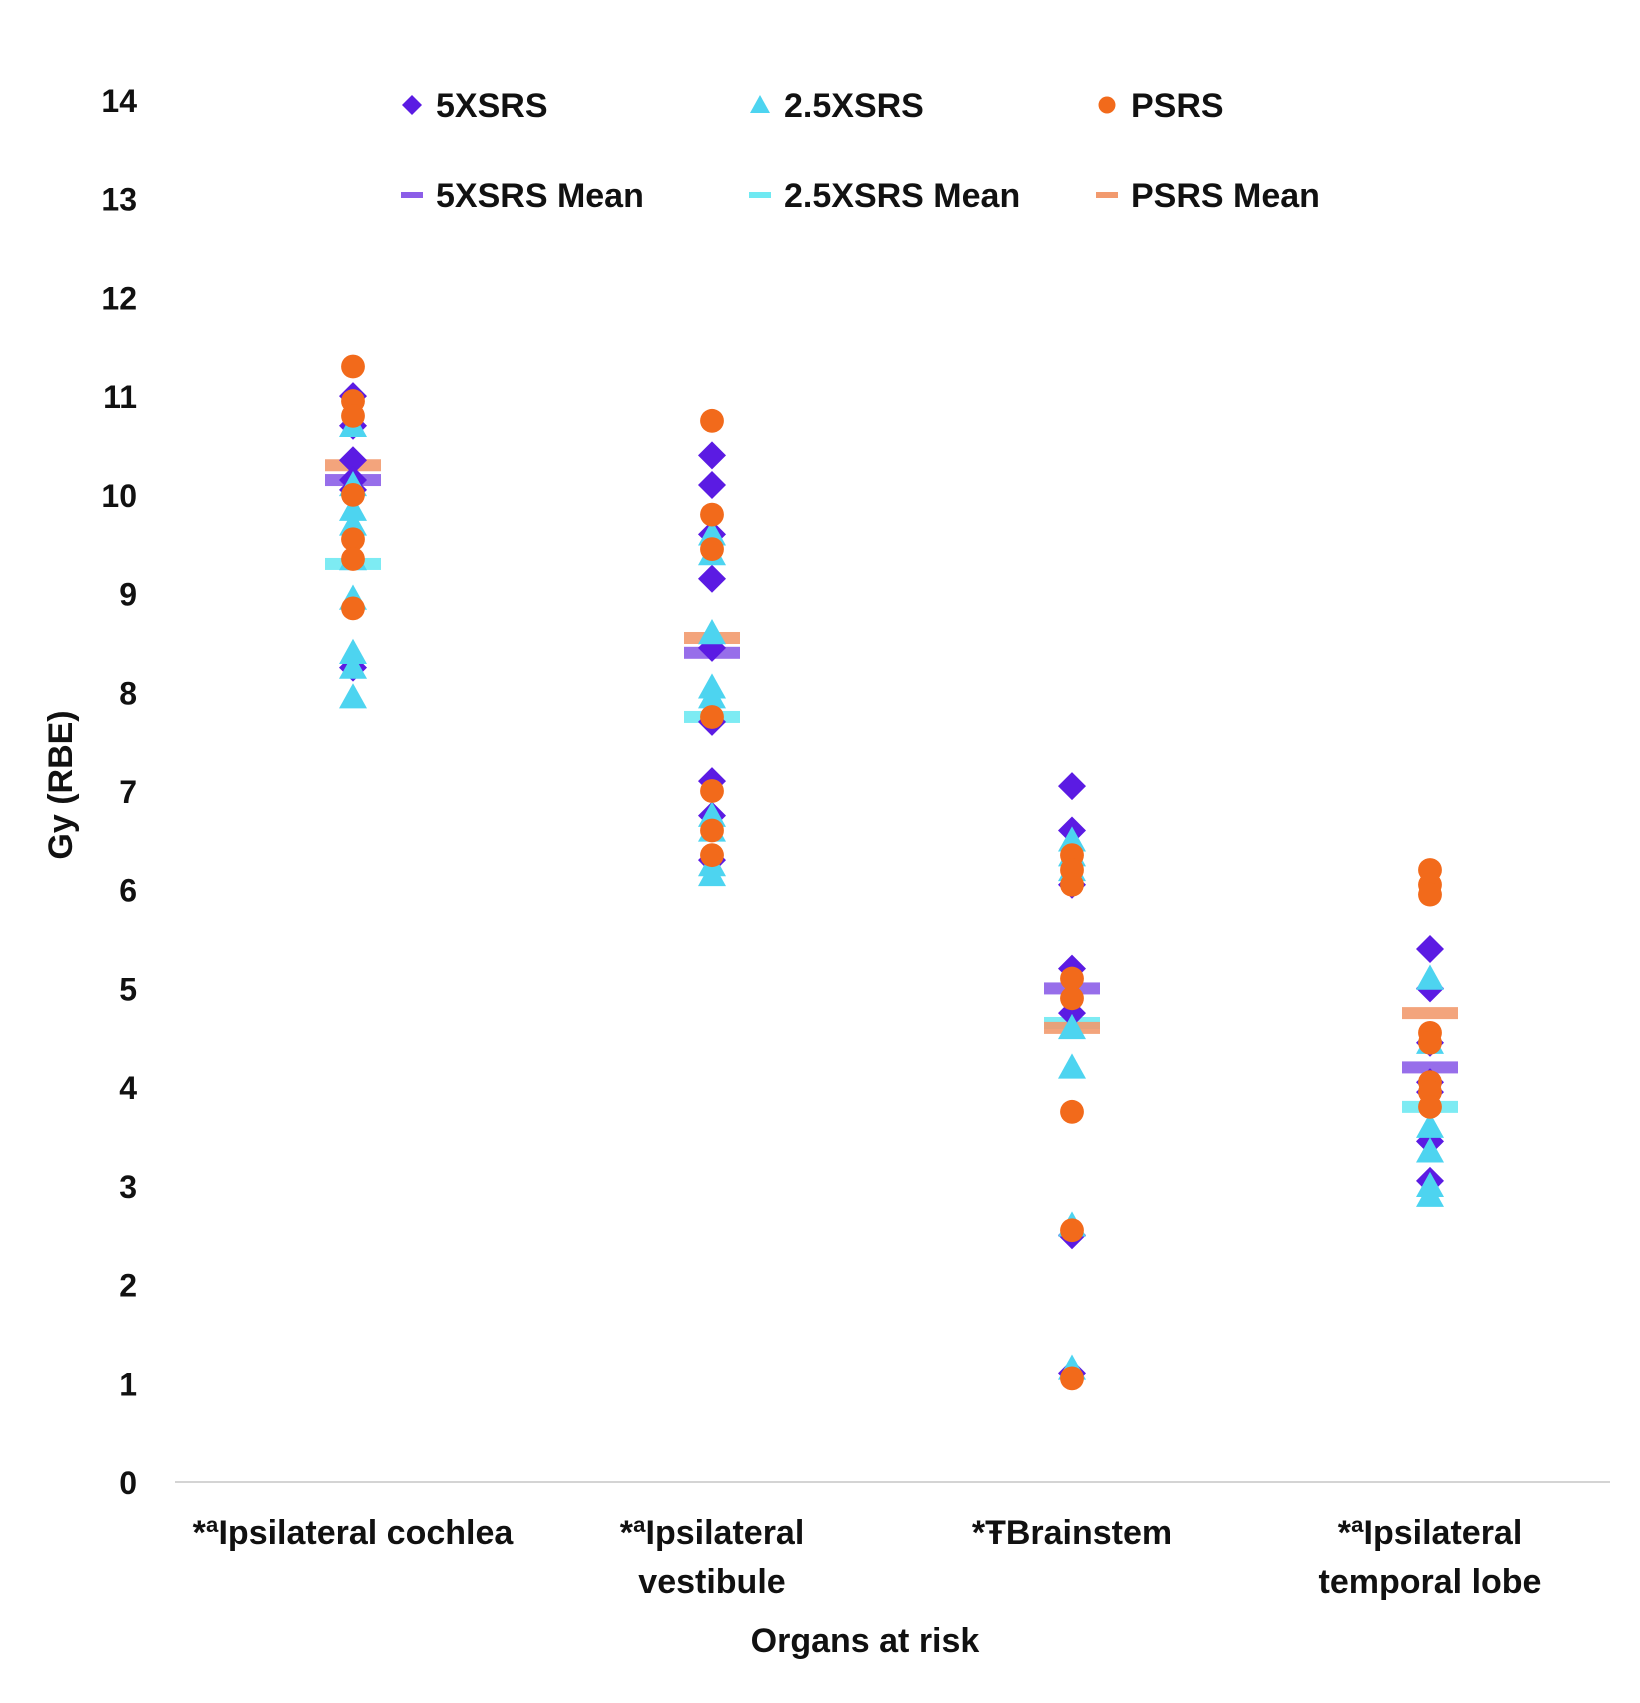 The height and width of the screenshot is (1703, 1640). What do you see at coordinates (128, 989) in the screenshot?
I see `y-tick-label: 5` at bounding box center [128, 989].